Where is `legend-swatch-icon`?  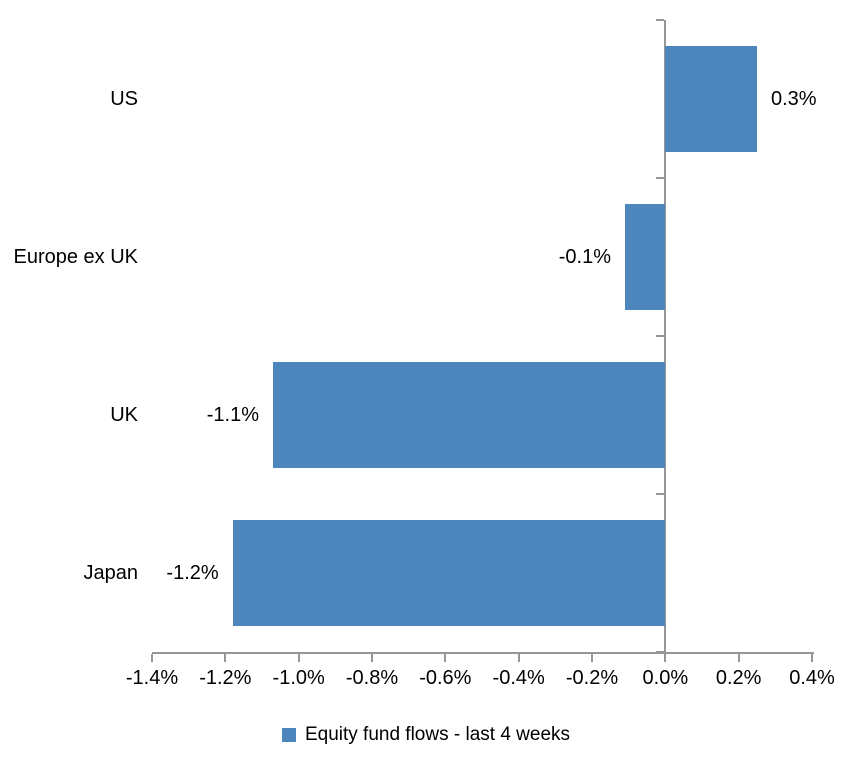 legend-swatch-icon is located at coordinates (288, 735).